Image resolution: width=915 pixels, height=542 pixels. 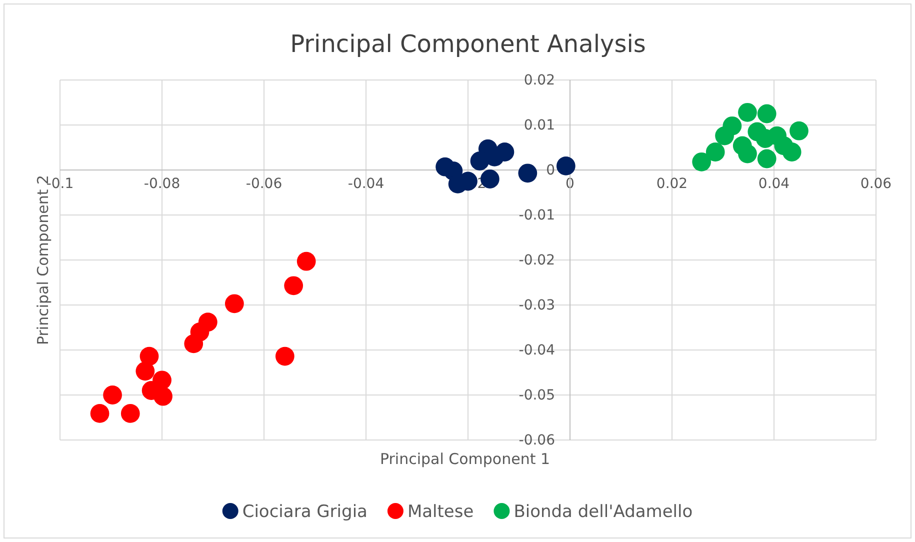 I want to click on x-axis-title: Principal Component 1, so click(x=465, y=459).